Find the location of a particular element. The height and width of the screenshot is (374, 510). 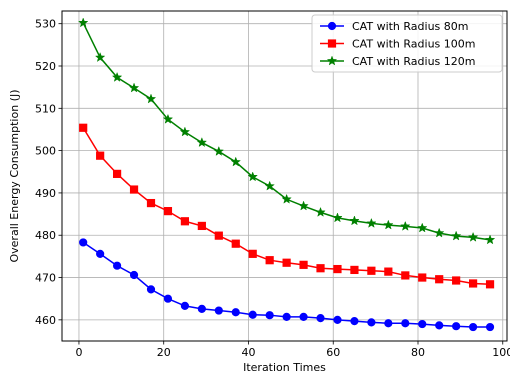

y-tick-label: 460 is located at coordinates (45, 320).